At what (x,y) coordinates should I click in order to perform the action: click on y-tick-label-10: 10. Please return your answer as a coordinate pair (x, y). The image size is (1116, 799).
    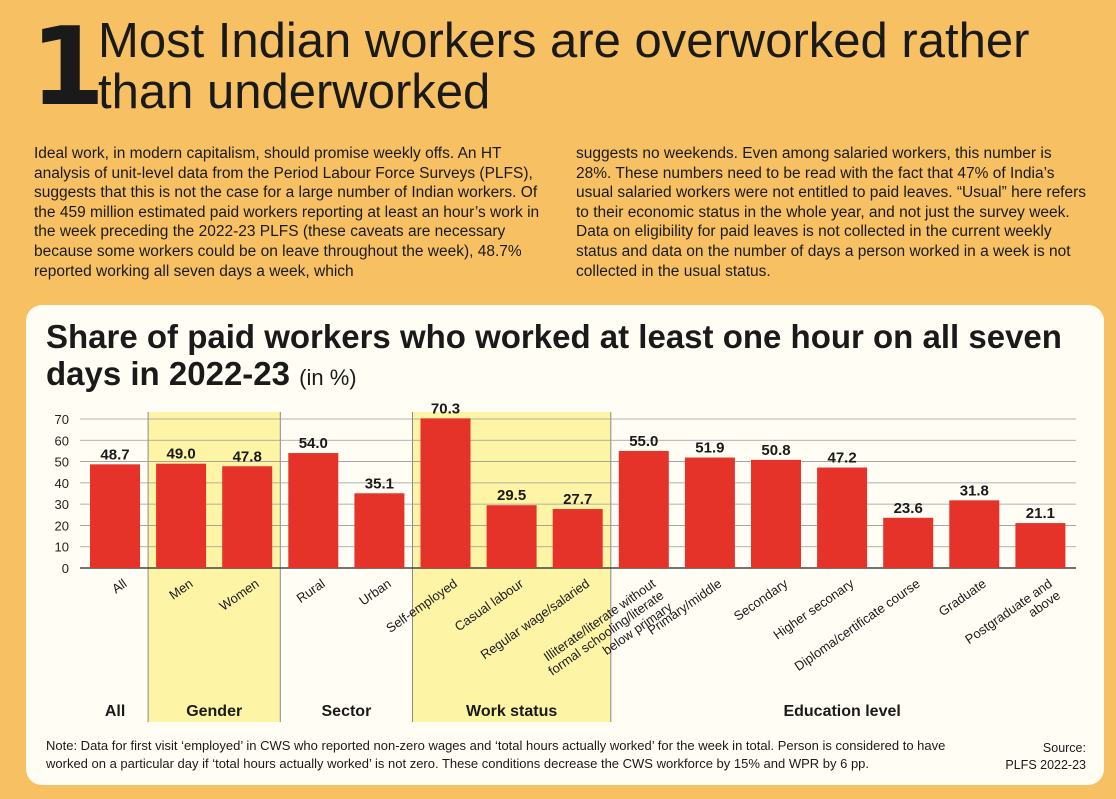
    Looking at the image, I should click on (62, 547).